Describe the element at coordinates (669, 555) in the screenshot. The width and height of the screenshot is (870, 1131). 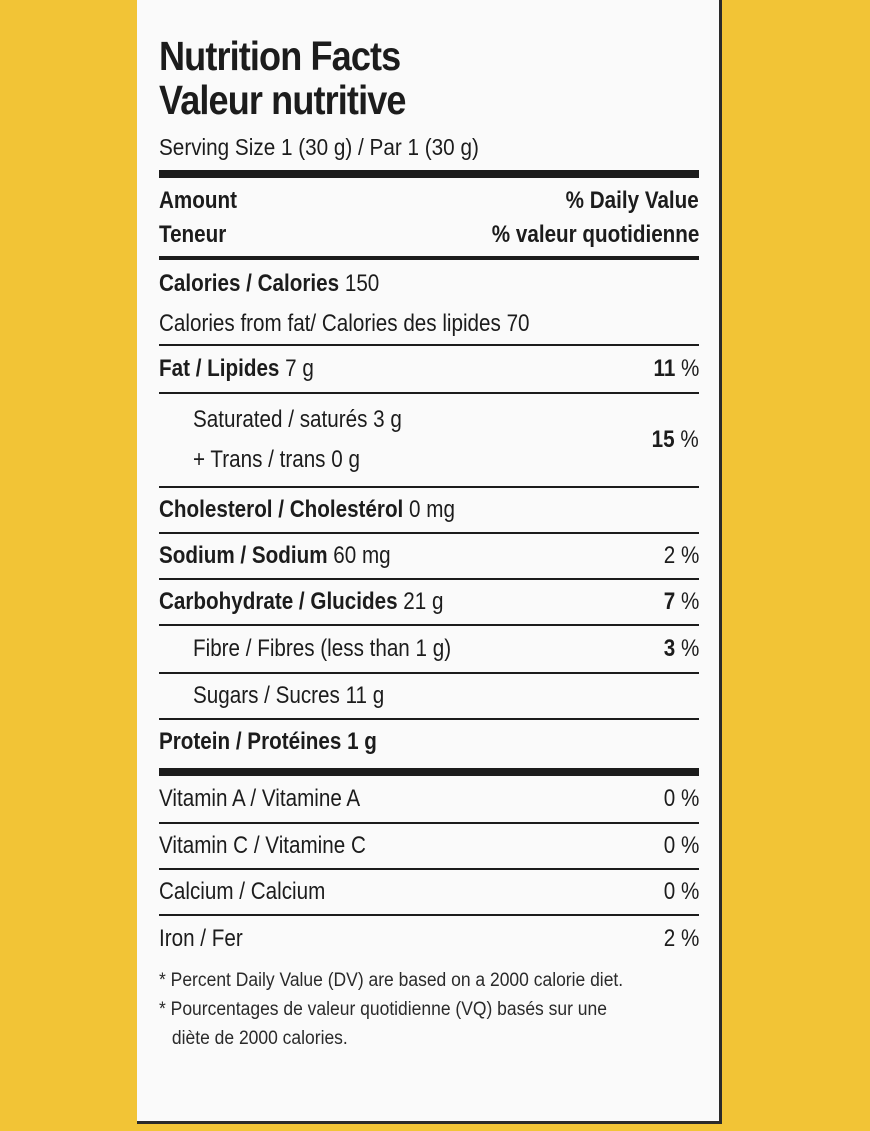
I see `sodium-percent: 2` at that location.